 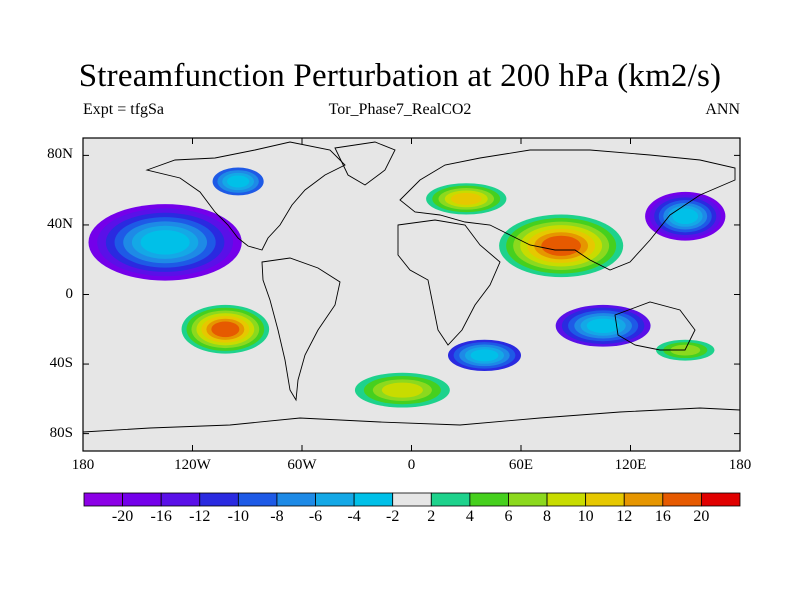 What do you see at coordinates (469, 516) in the screenshot?
I see `colorbar-label: 4` at bounding box center [469, 516].